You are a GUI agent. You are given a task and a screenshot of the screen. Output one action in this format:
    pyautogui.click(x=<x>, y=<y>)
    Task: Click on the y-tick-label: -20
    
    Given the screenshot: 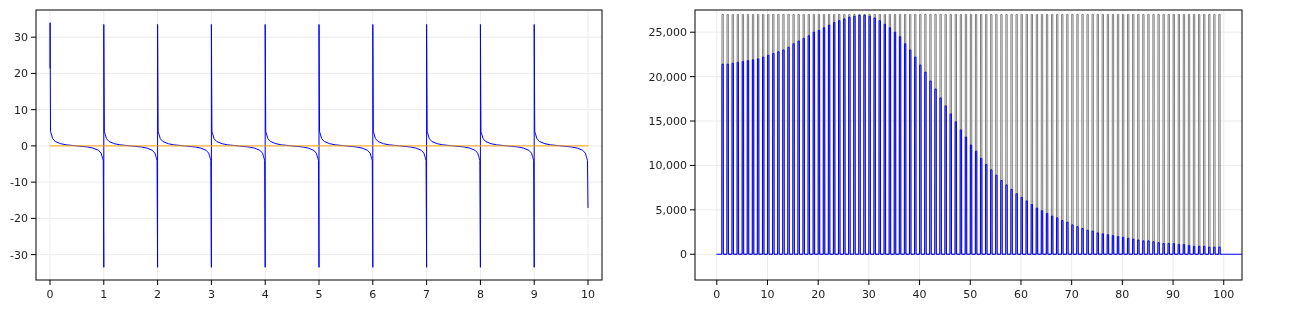 What is the action you would take?
    pyautogui.click(x=19, y=219)
    